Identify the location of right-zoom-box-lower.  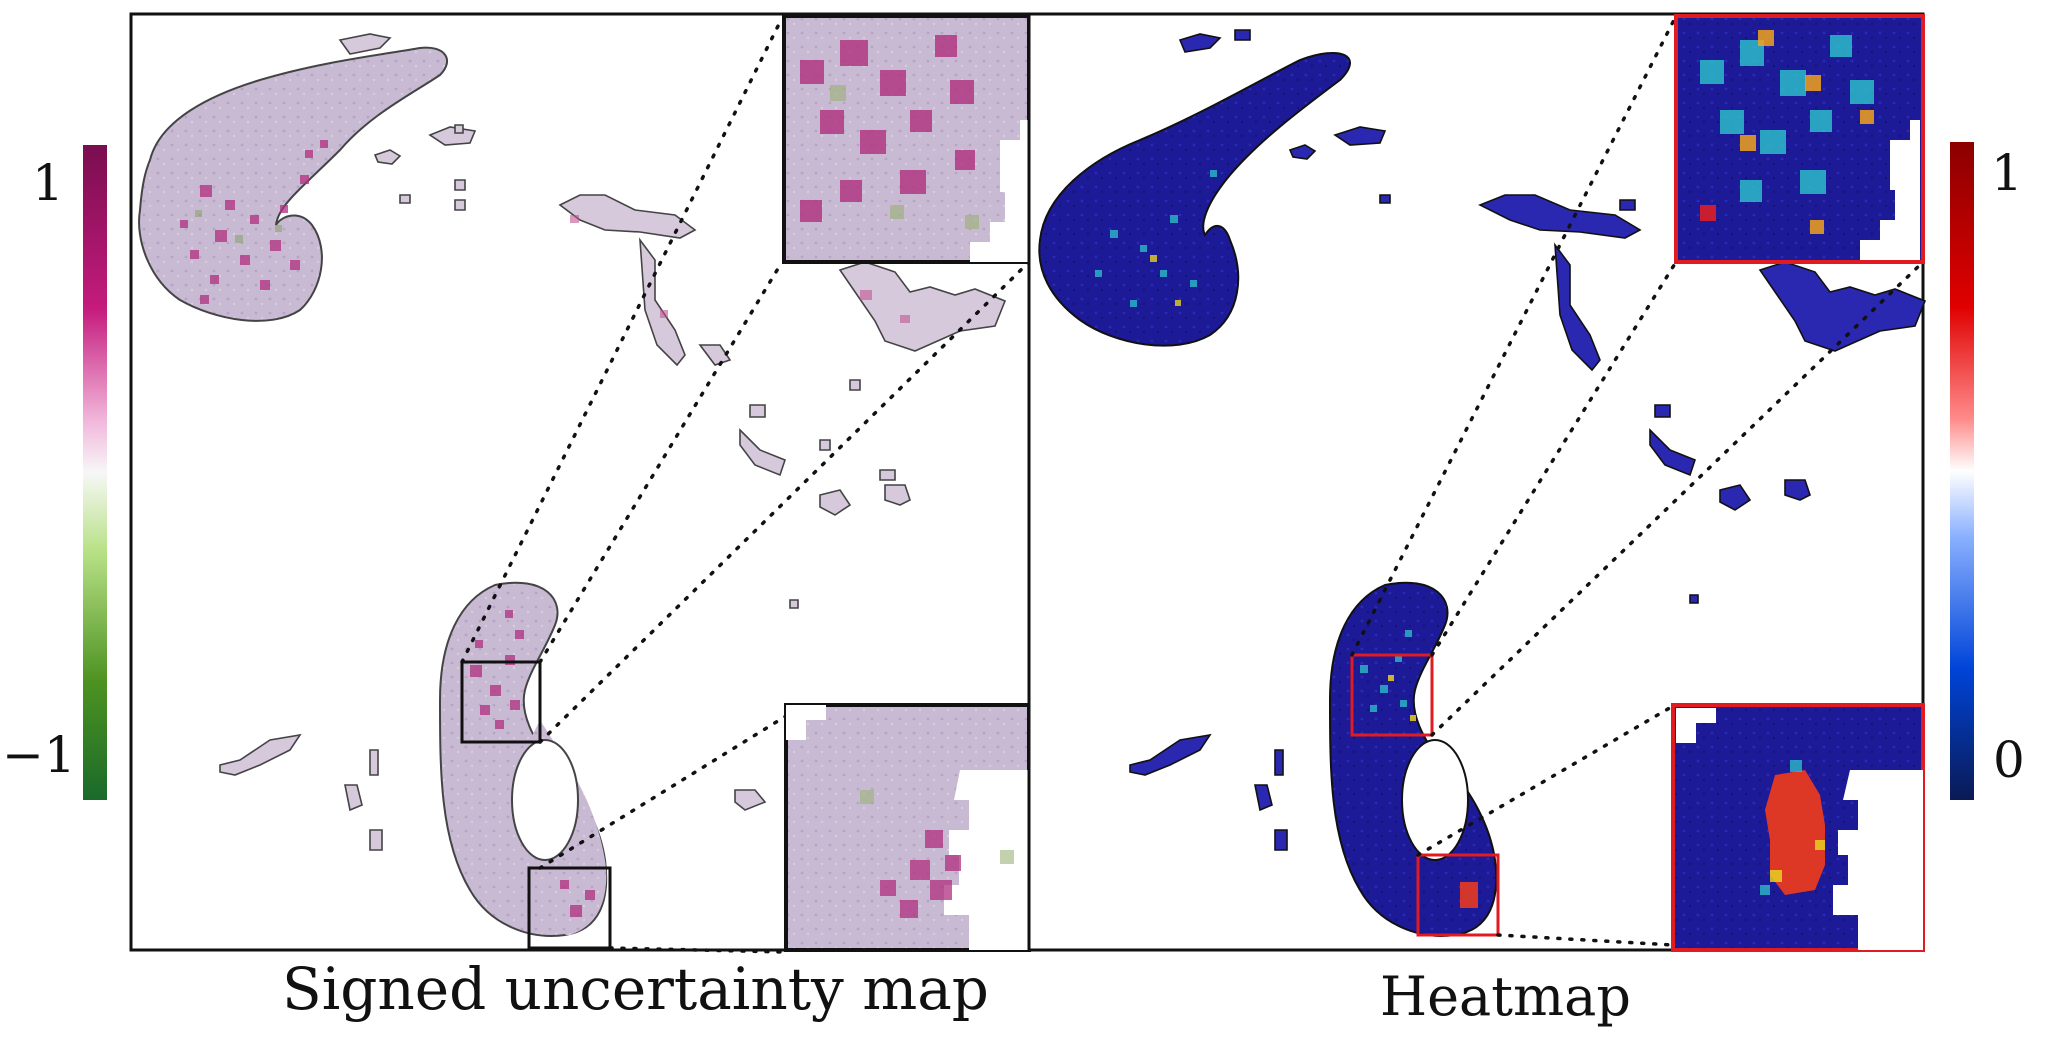
(1458, 895).